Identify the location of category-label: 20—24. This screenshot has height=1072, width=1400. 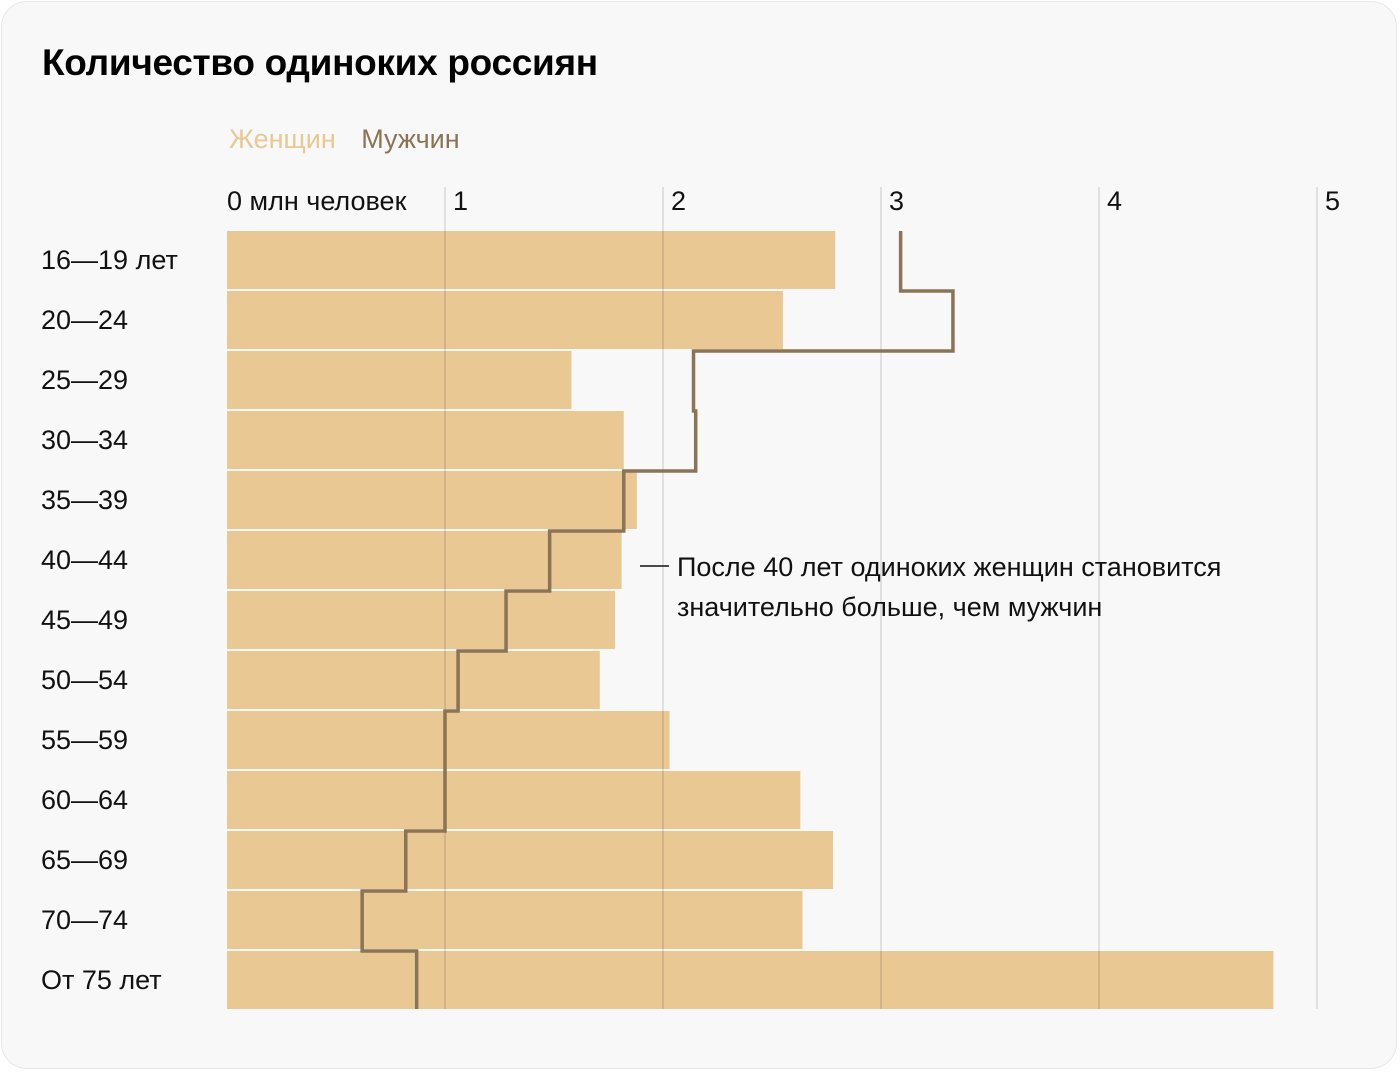
(84, 320).